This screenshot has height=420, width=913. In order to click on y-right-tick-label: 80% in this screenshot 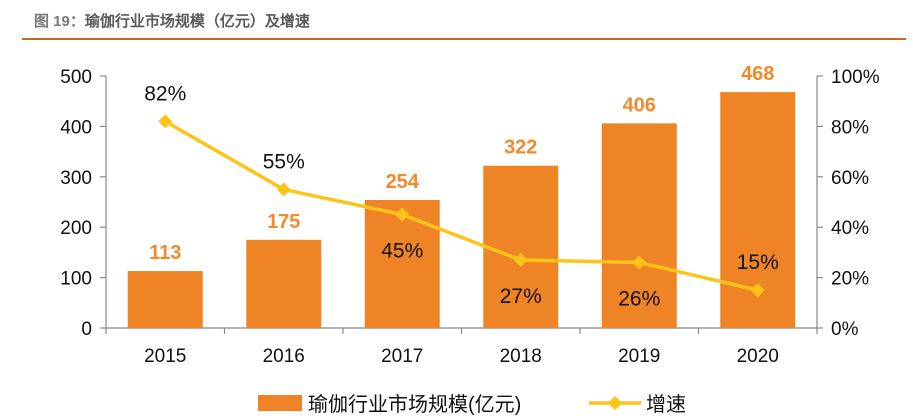, I will do `click(850, 127)`.